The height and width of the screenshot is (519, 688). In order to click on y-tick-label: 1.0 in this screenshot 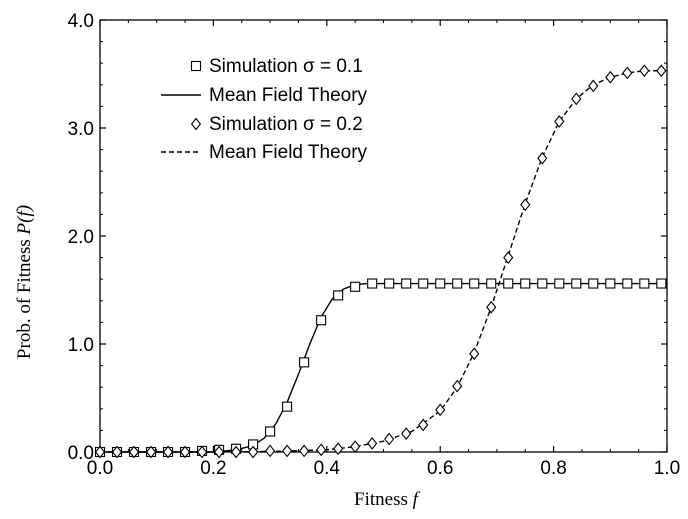, I will do `click(81, 345)`.